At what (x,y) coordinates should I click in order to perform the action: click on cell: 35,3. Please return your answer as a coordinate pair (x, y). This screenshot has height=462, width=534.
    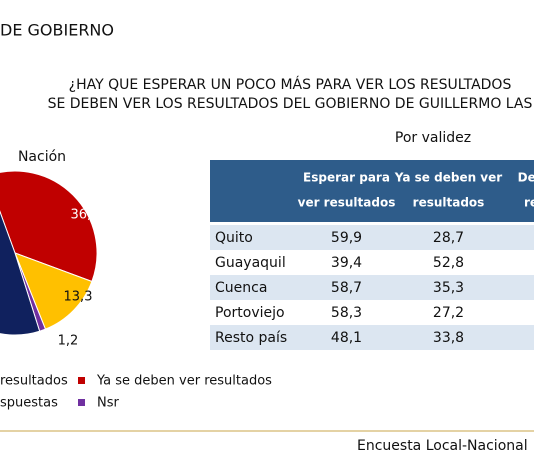
    Looking at the image, I should click on (448, 288).